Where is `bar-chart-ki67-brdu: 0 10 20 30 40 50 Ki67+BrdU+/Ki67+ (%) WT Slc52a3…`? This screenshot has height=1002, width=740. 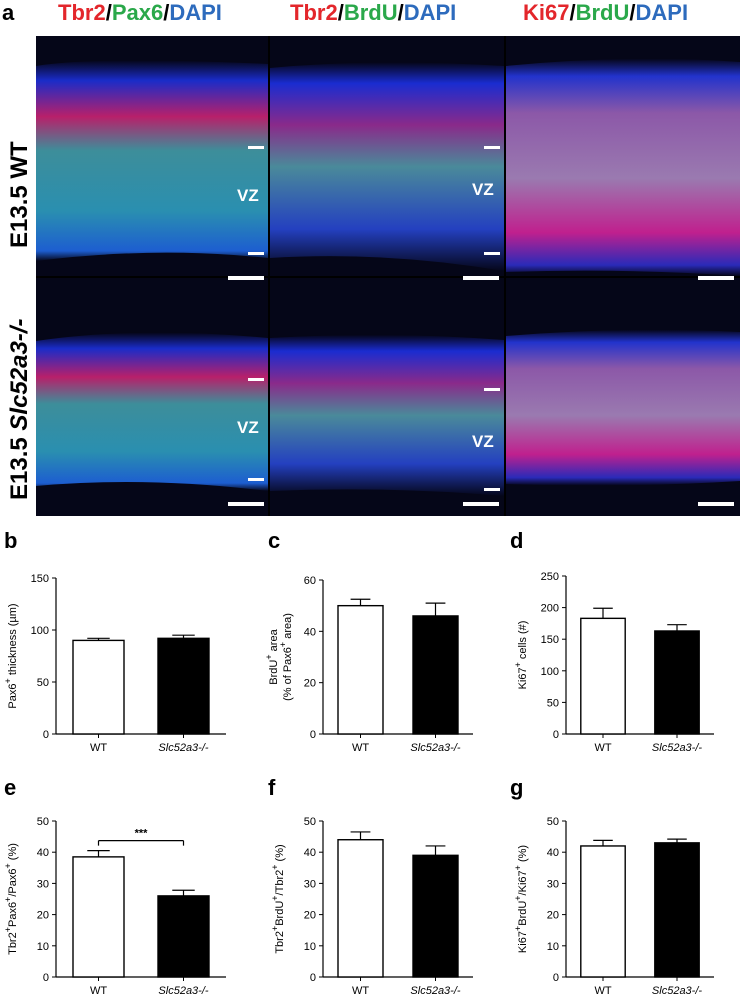 bar-chart-ki67-brdu: 0 10 20 30 40 50 Ki67+BrdU+/Ki67+ (%) WT Slc52a3… is located at coordinates (613, 906).